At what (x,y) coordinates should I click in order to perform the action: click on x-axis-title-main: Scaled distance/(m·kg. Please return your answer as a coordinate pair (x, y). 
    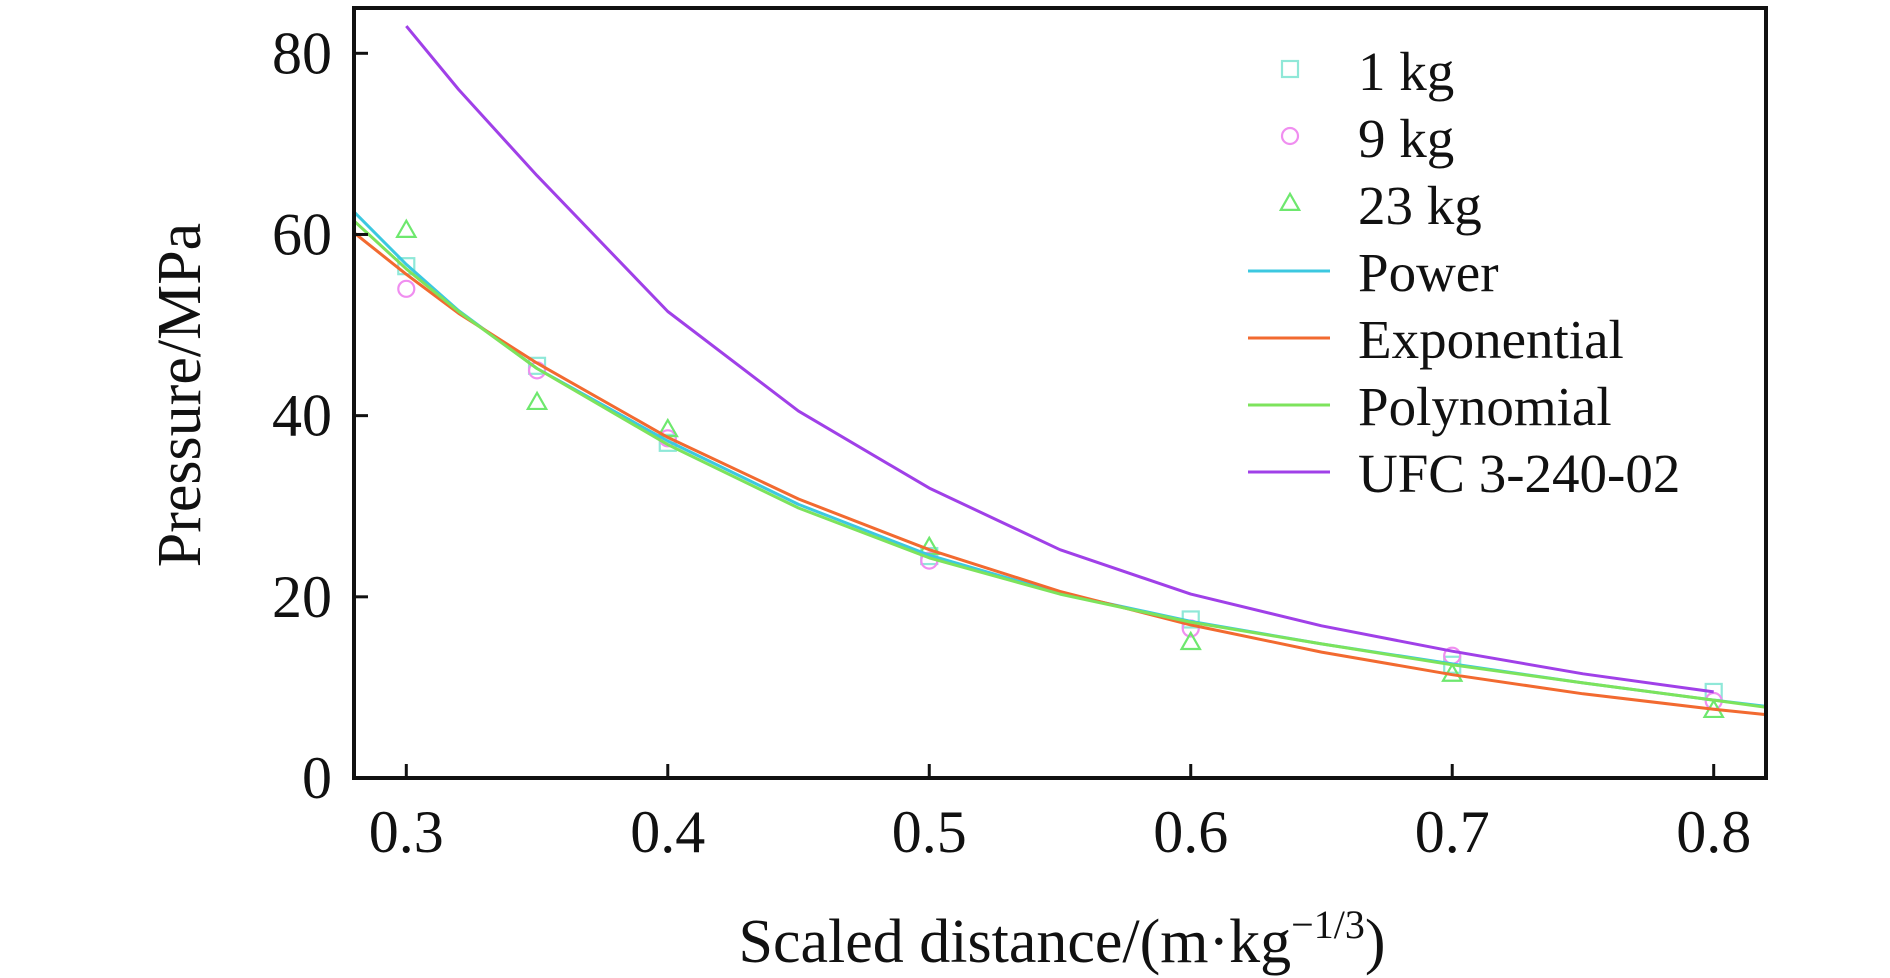
    Looking at the image, I should click on (1015, 942).